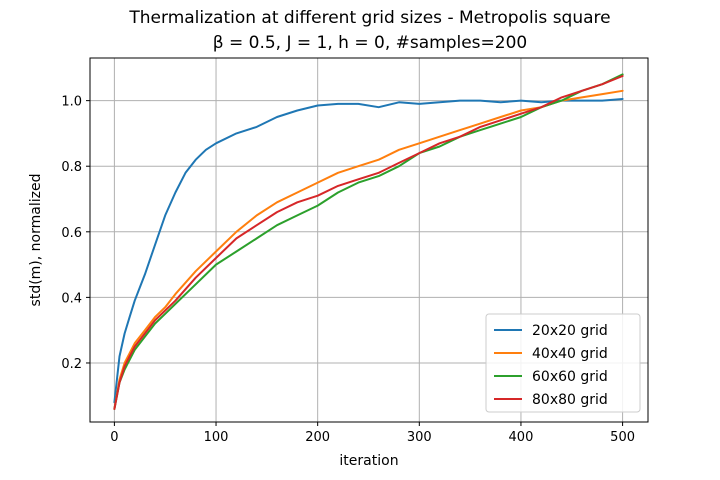  What do you see at coordinates (114, 437) in the screenshot?
I see `x-tick-label: 0` at bounding box center [114, 437].